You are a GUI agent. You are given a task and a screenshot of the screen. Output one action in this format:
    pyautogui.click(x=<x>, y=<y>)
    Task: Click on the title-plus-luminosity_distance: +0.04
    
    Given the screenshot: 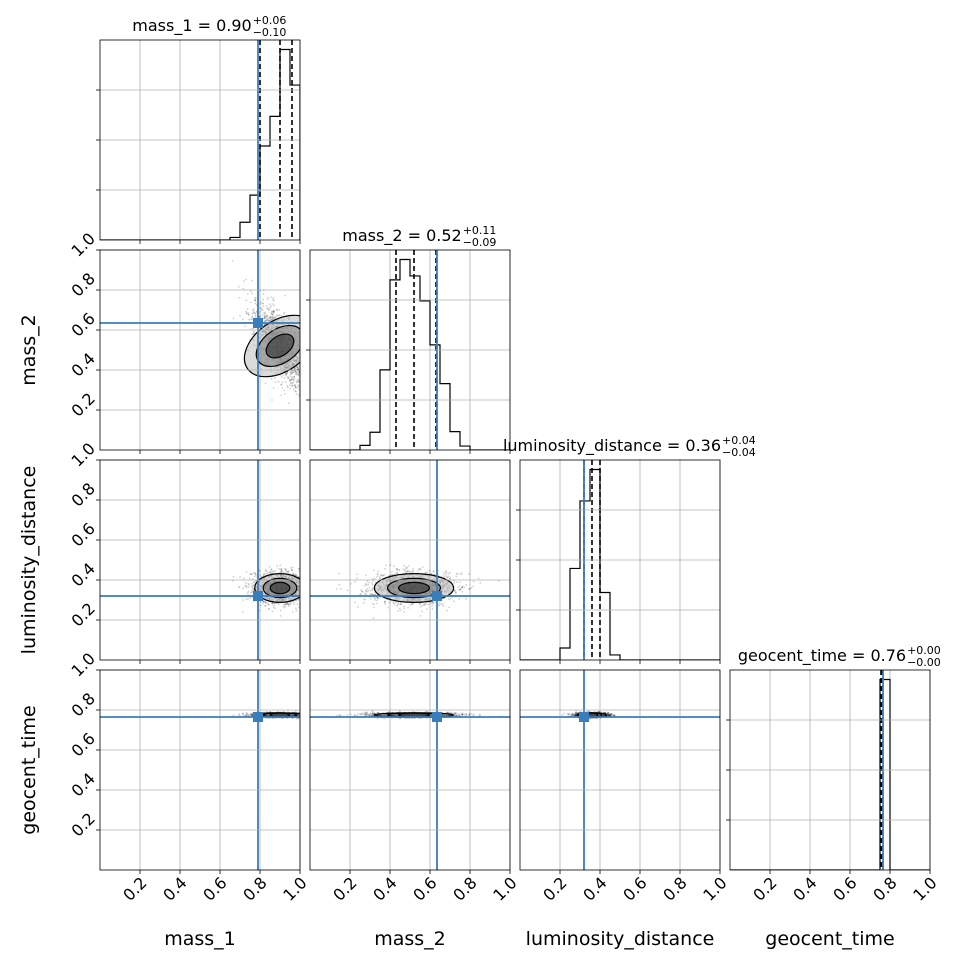 What is the action you would take?
    pyautogui.click(x=739, y=440)
    